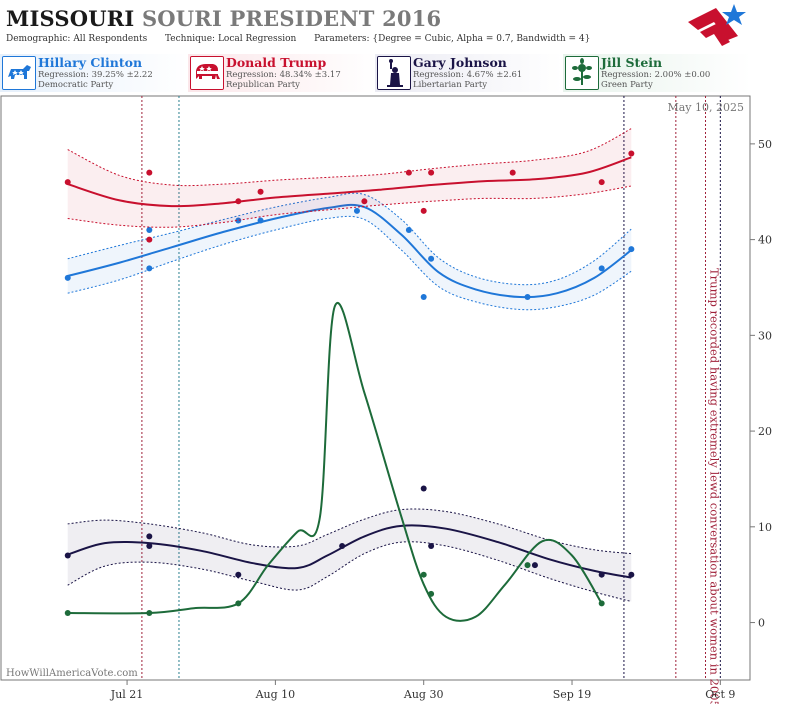 The width and height of the screenshot is (789, 704). I want to click on y-tick-label: 40, so click(765, 240).